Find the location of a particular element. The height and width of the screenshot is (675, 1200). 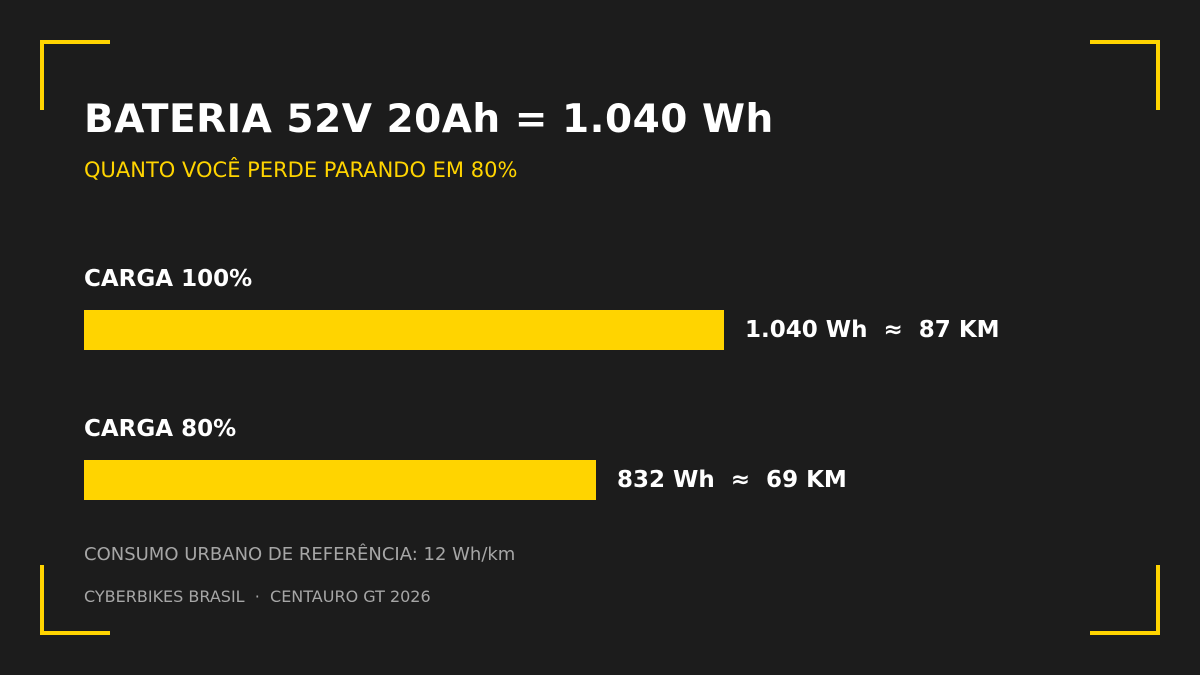

bar-value-label: 832 Wh ≈ 69 KM is located at coordinates (732, 480).